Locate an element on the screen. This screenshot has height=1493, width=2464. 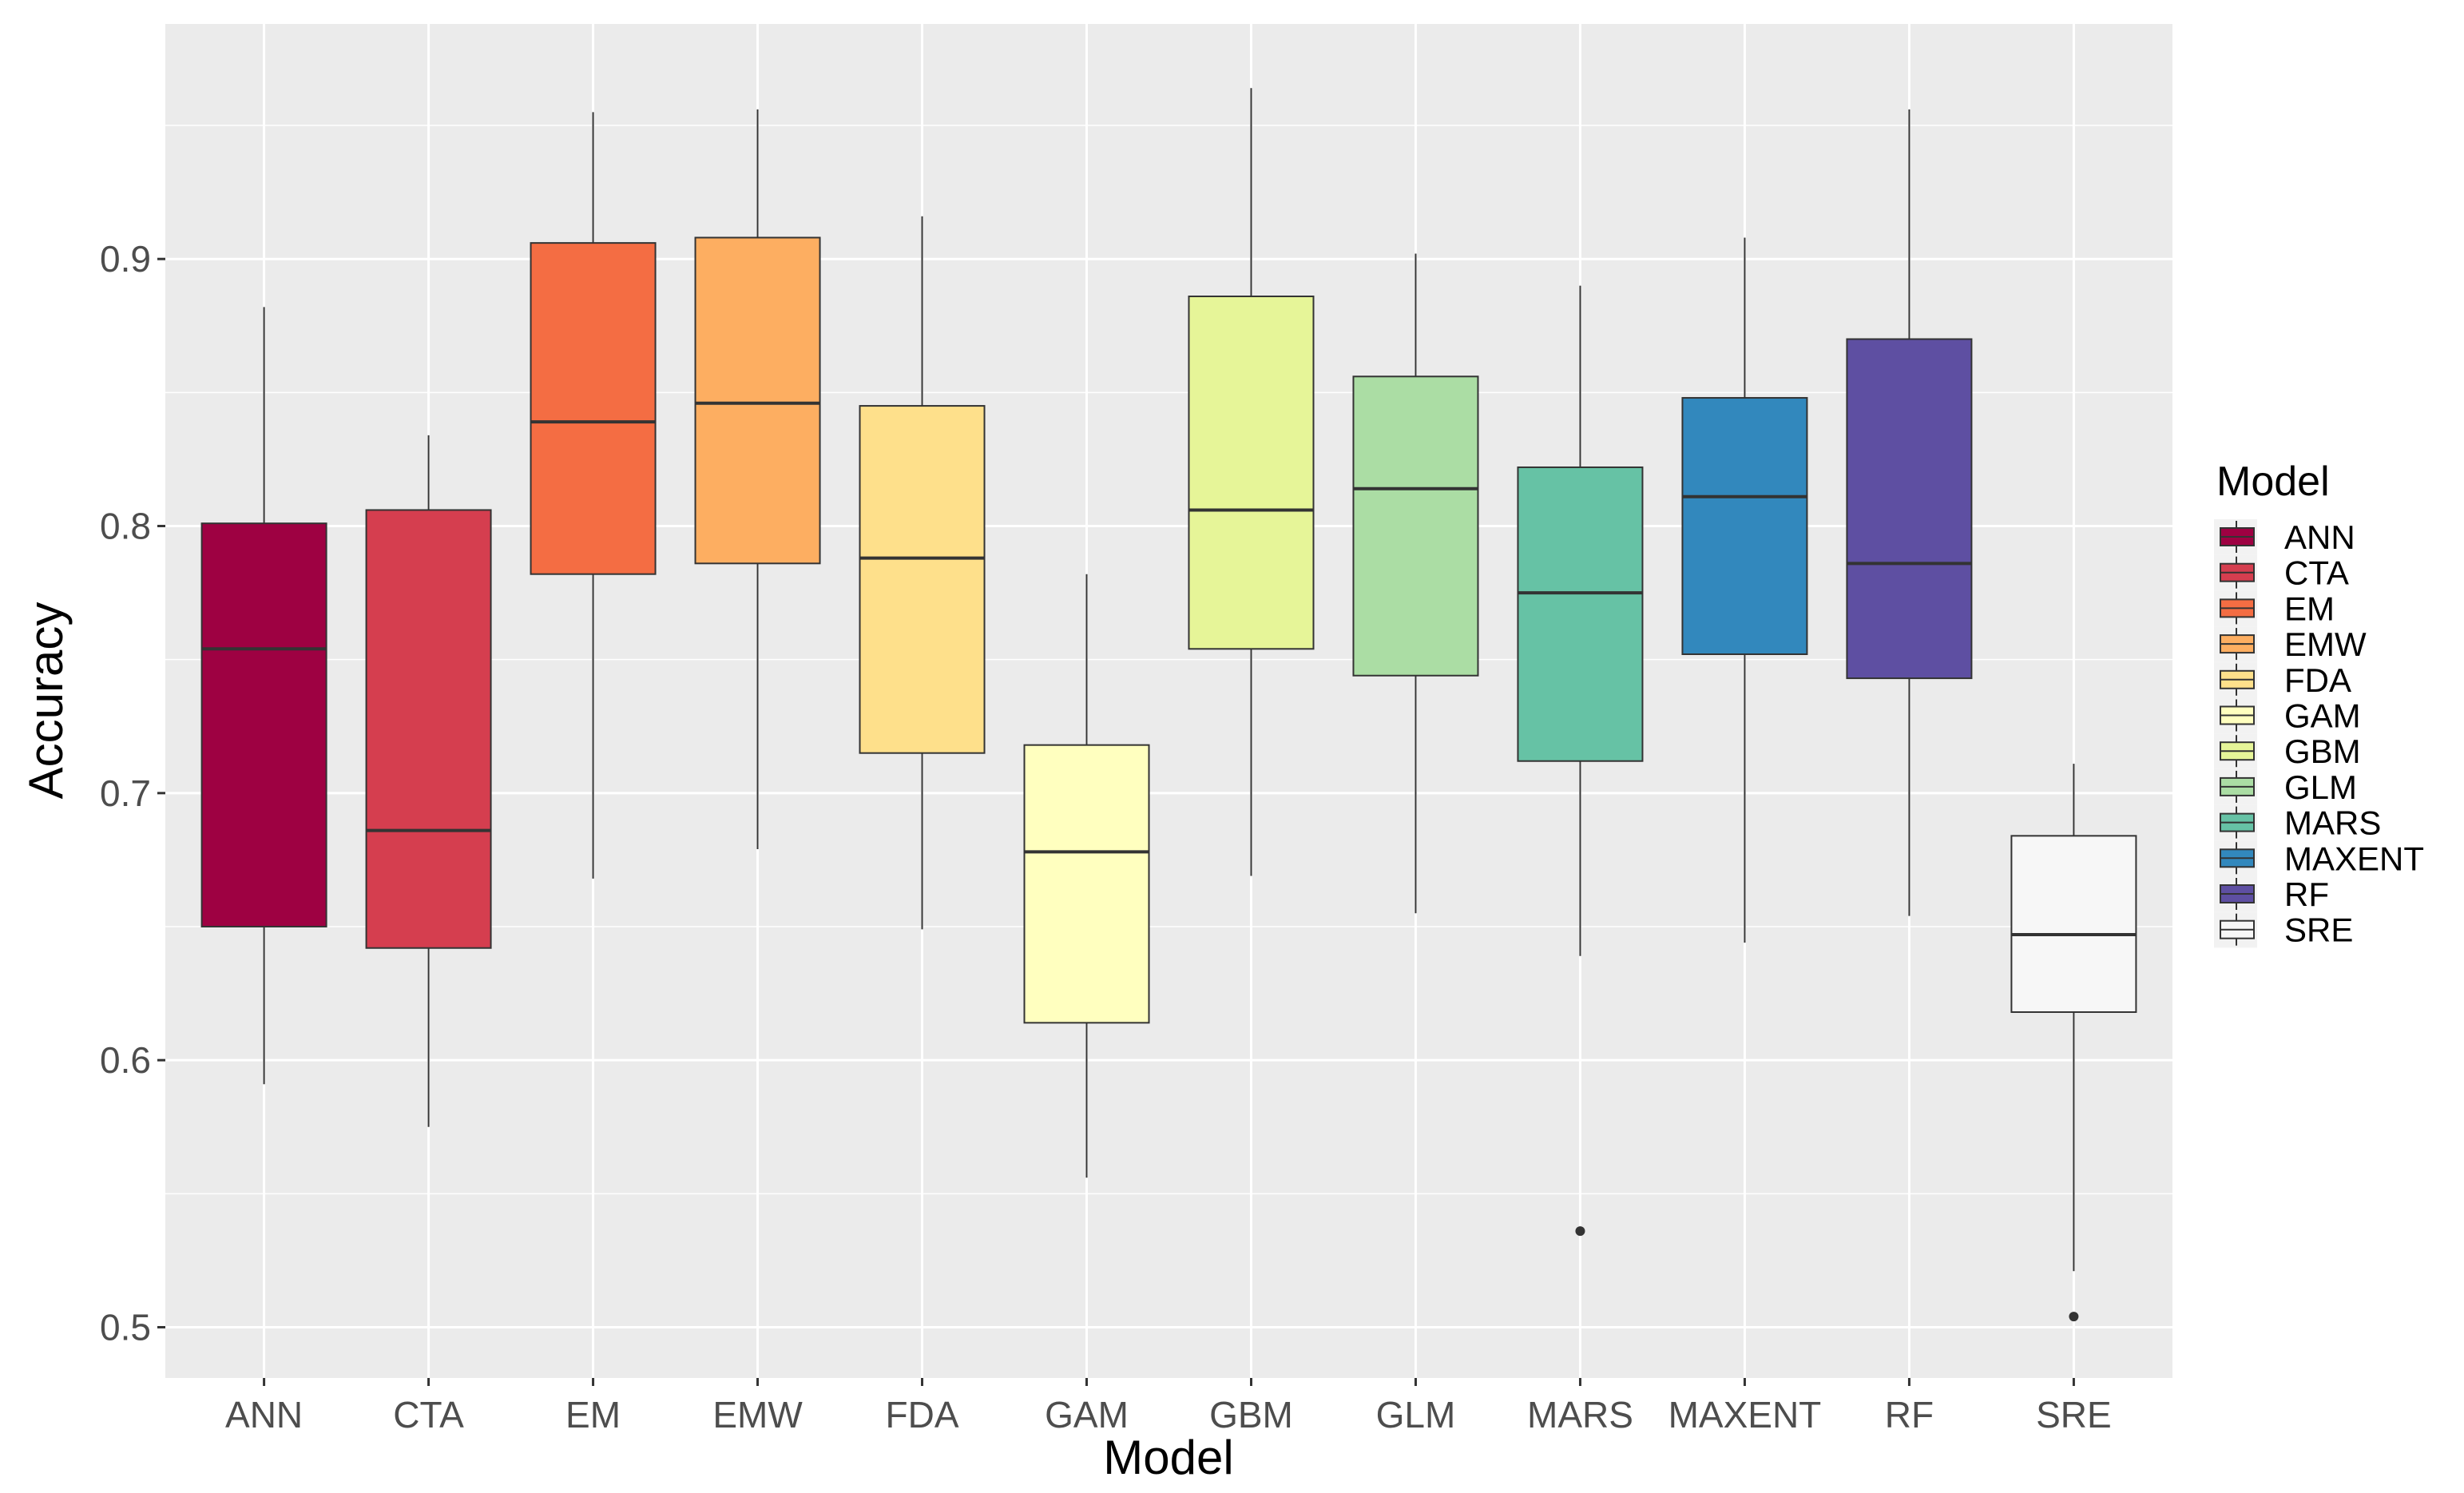
x-tick-label: GLM is located at coordinates (1416, 1414).